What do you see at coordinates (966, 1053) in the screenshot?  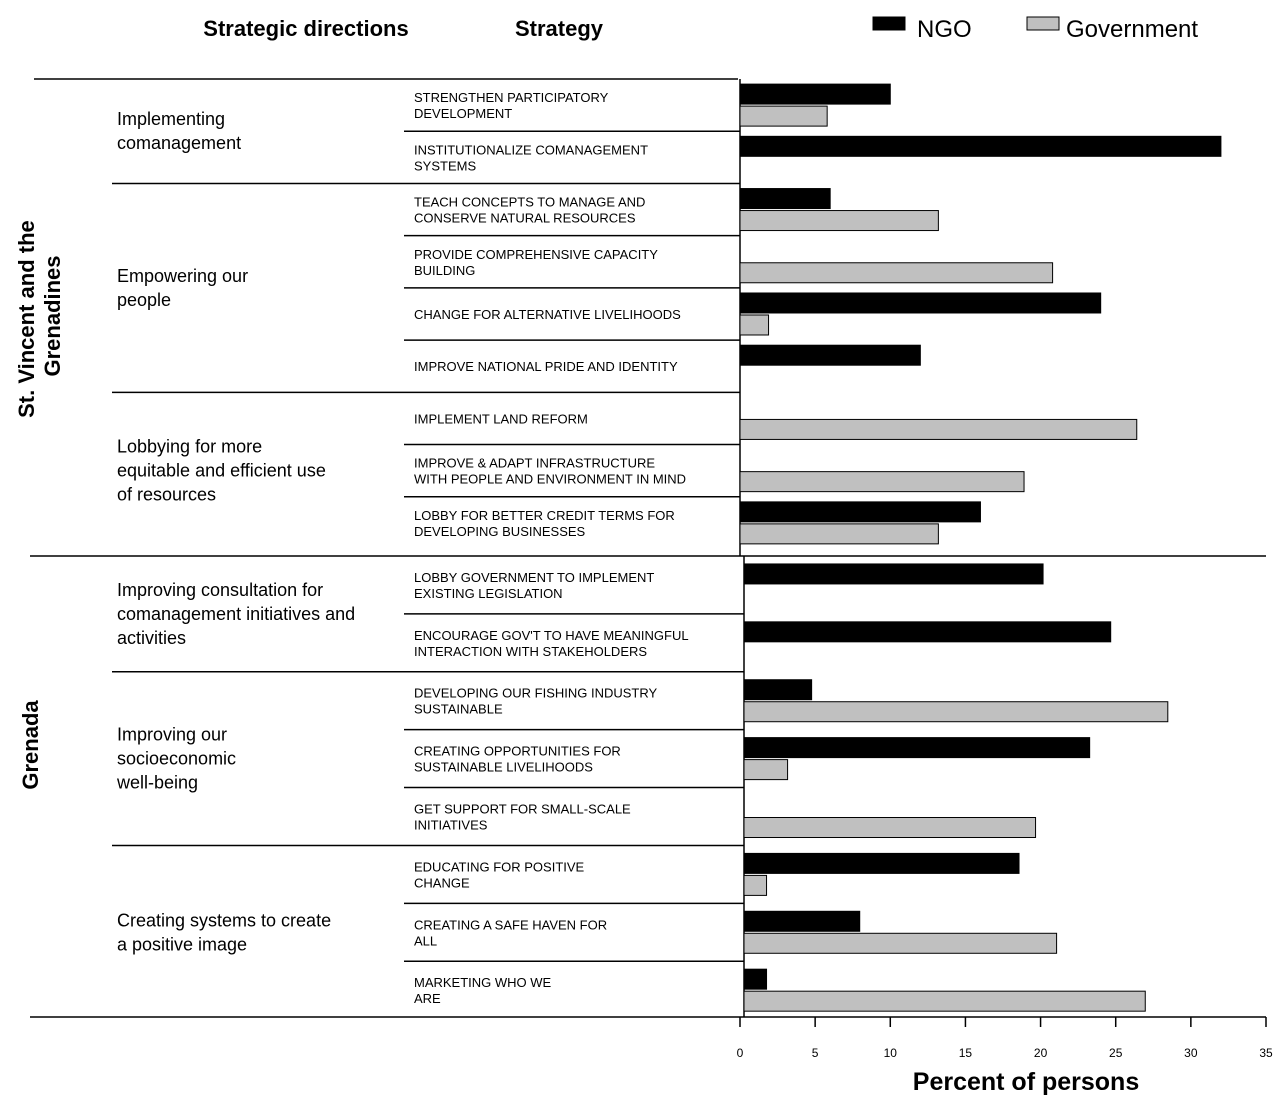 I see `x-tick-label: 15` at bounding box center [966, 1053].